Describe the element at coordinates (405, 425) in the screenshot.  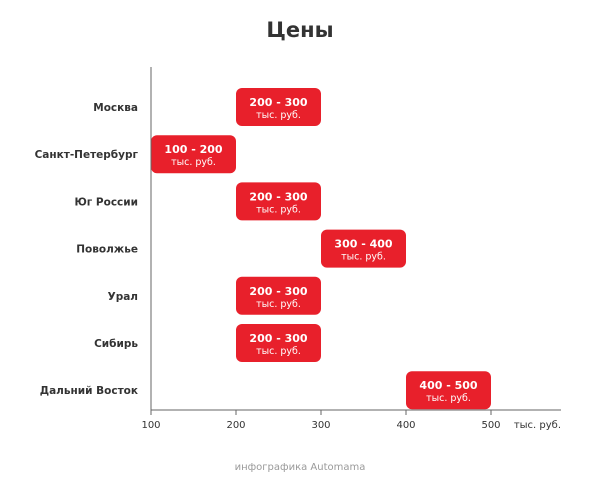
I see `x-tick-label: 400` at that location.